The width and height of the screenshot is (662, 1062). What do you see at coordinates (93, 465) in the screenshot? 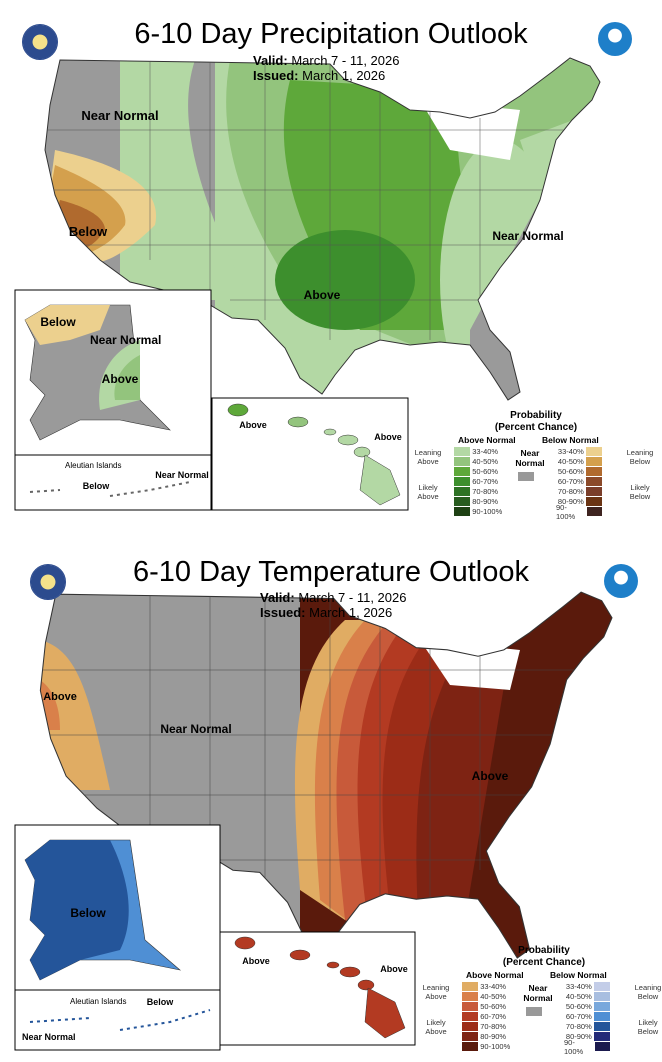
I see `label-aleutian: Aleutian Islands` at bounding box center [93, 465].